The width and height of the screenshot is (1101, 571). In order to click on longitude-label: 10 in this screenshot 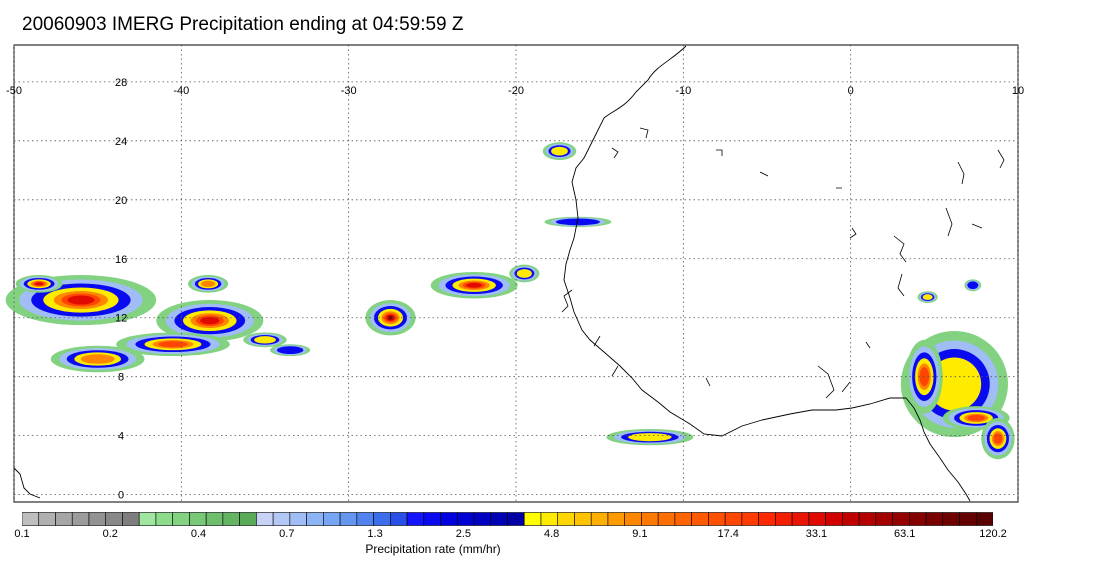, I will do `click(1018, 91)`.